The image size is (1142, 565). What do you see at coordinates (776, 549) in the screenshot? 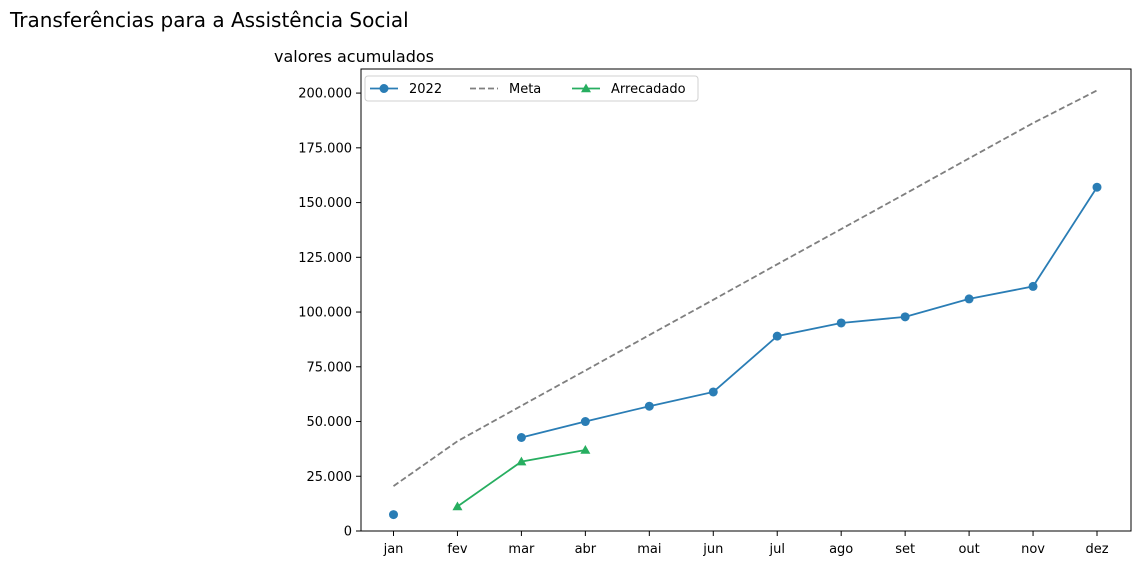
I see `x-tick-label-jul: jul` at bounding box center [776, 549].